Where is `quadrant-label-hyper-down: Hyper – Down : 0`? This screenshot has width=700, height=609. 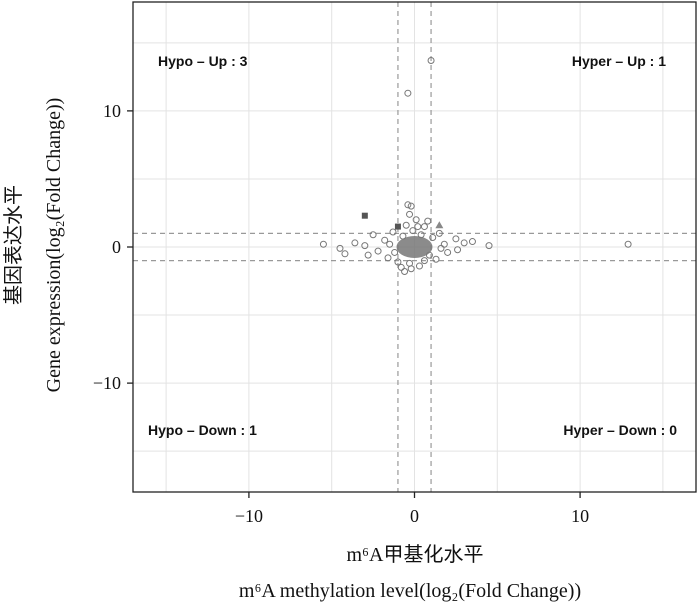 quadrant-label-hyper-down: Hyper – Down : 0 is located at coordinates (620, 430).